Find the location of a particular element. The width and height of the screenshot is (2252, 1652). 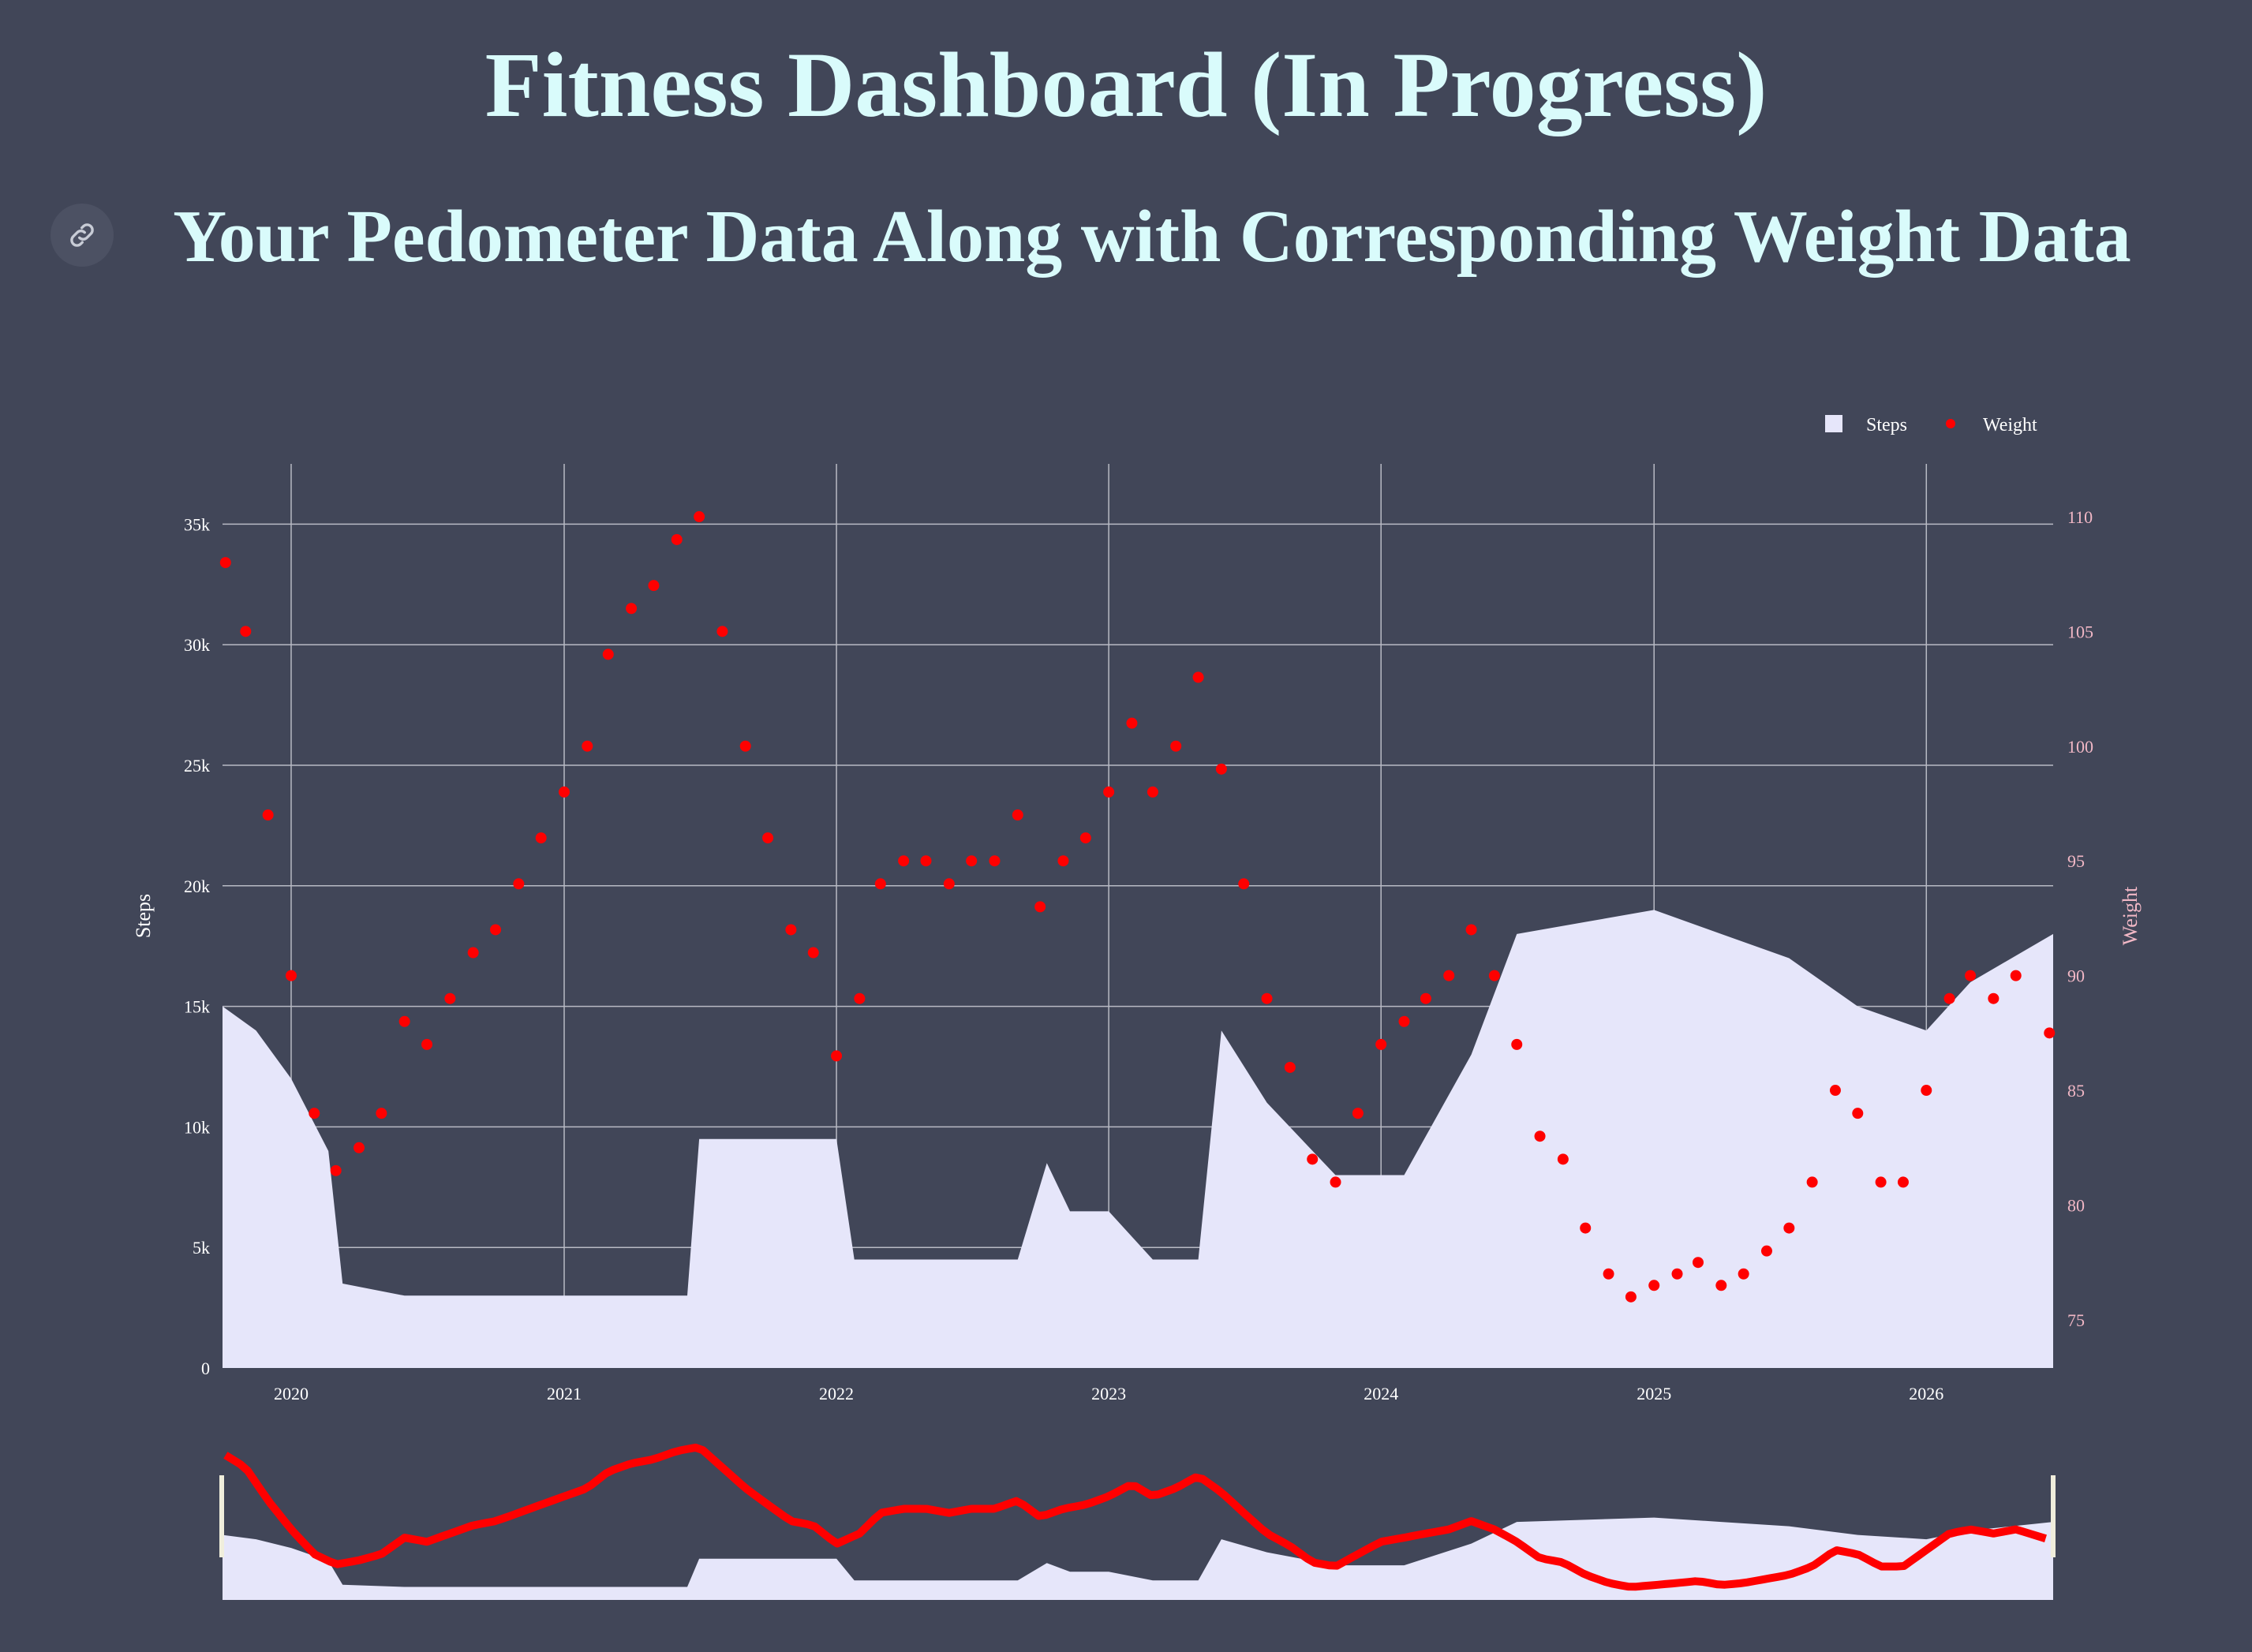

y-tick-label: 35k is located at coordinates (197, 524).